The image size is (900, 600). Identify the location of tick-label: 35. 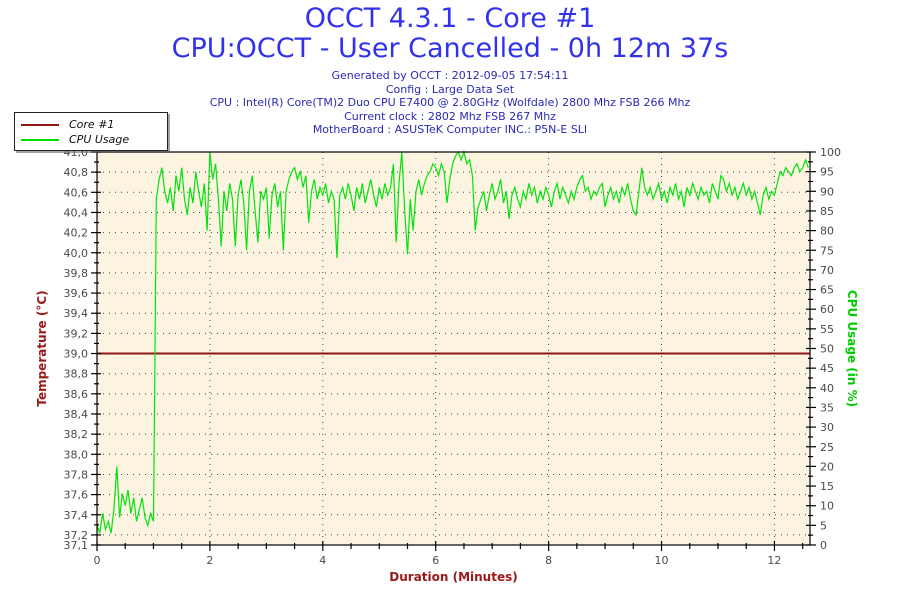
(827, 407).